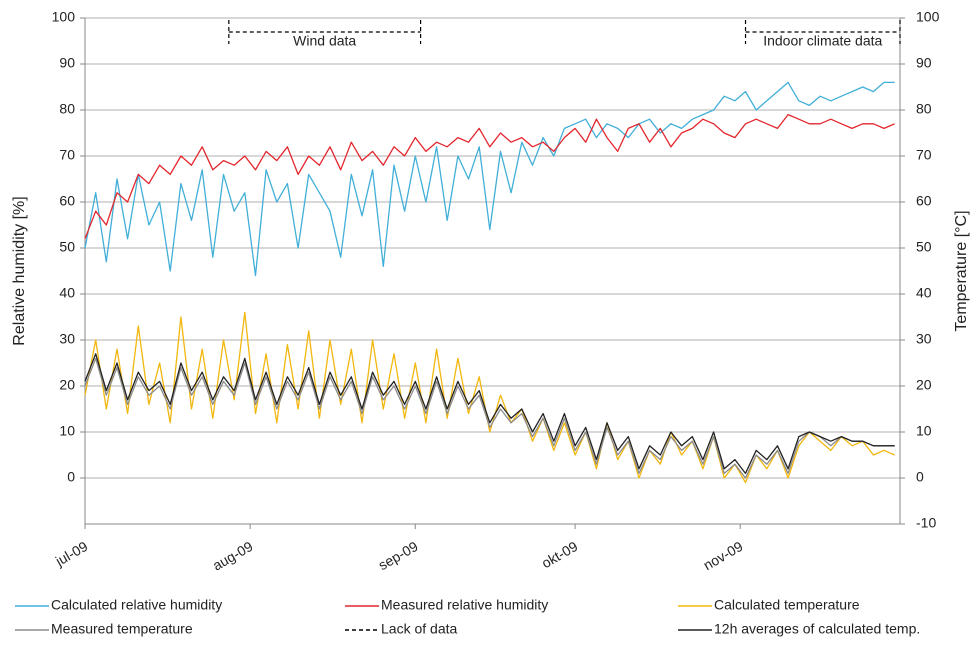  Describe the element at coordinates (920, 477) in the screenshot. I see `y2-tick-label: 0` at that location.